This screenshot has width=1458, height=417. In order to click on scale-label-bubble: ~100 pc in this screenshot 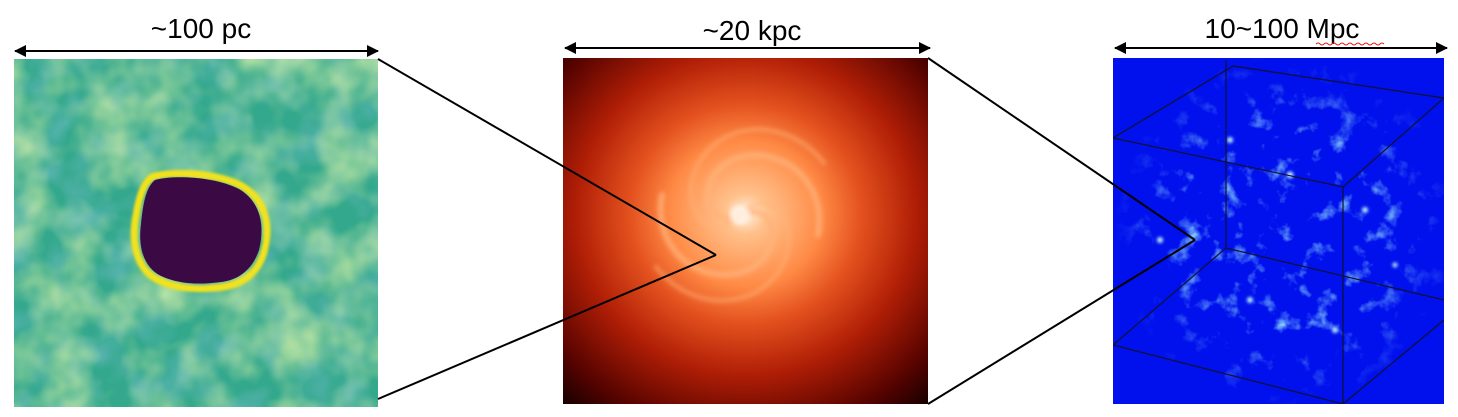, I will do `click(201, 28)`.